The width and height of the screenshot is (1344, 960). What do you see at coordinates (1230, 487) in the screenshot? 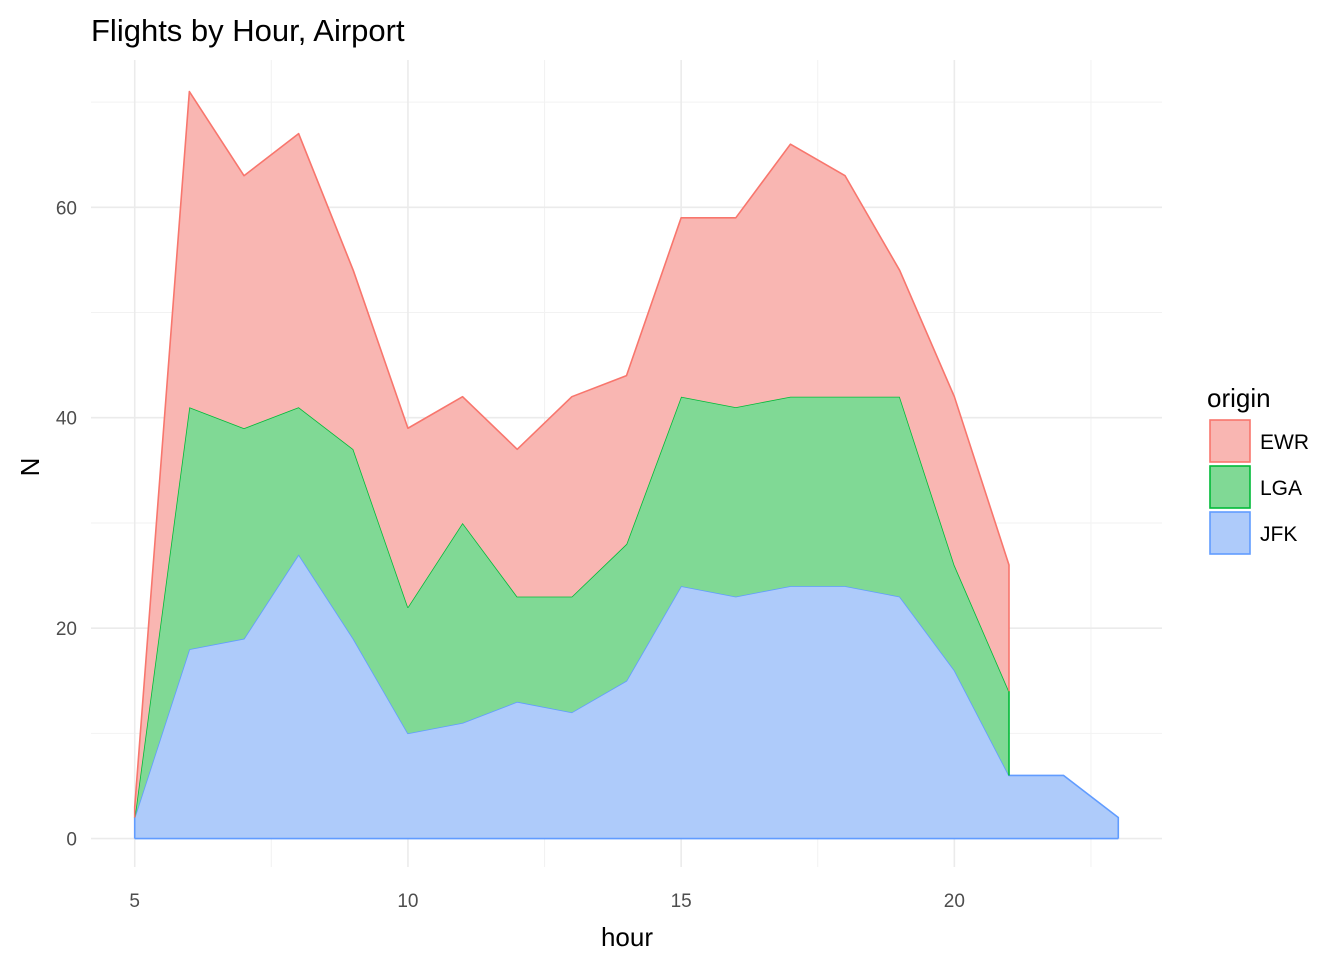
I see `legend-swatch-lga` at bounding box center [1230, 487].